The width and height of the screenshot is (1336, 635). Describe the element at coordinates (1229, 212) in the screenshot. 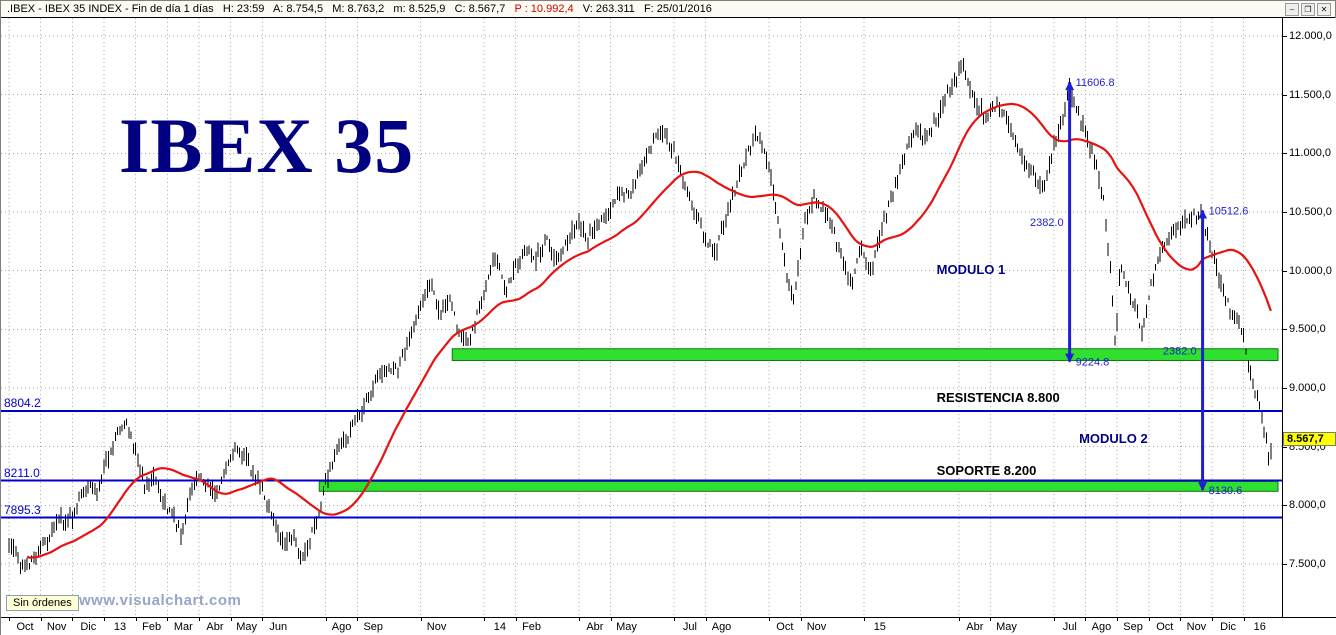

I see `measure-top-label: 10512.6` at that location.